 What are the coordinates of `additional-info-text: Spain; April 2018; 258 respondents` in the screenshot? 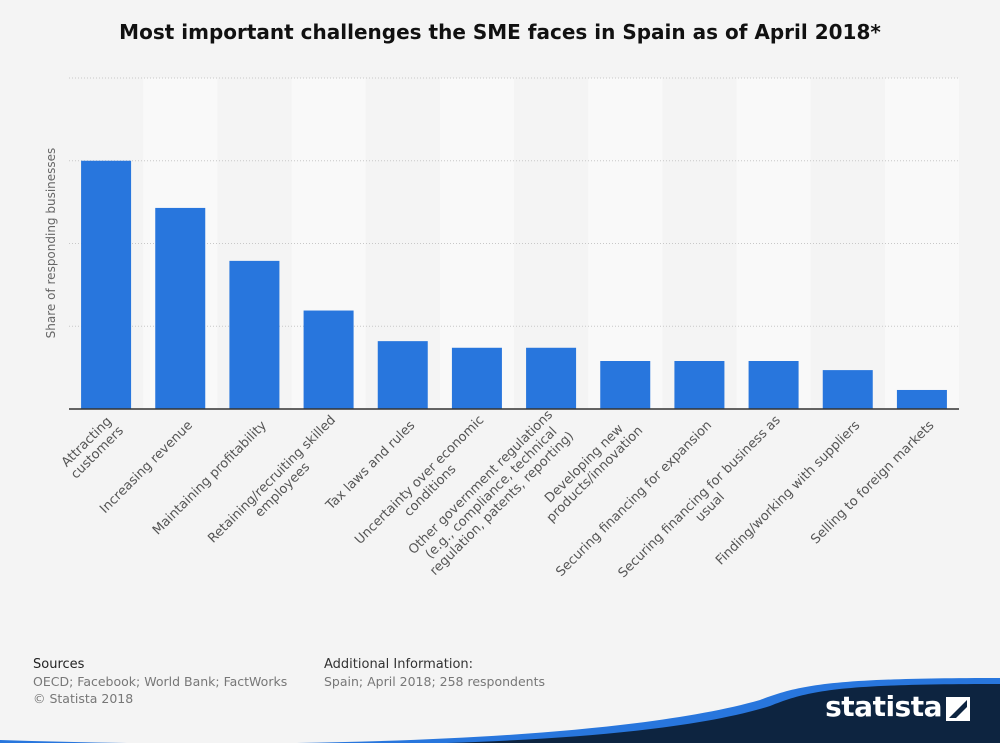 It's located at (435, 681).